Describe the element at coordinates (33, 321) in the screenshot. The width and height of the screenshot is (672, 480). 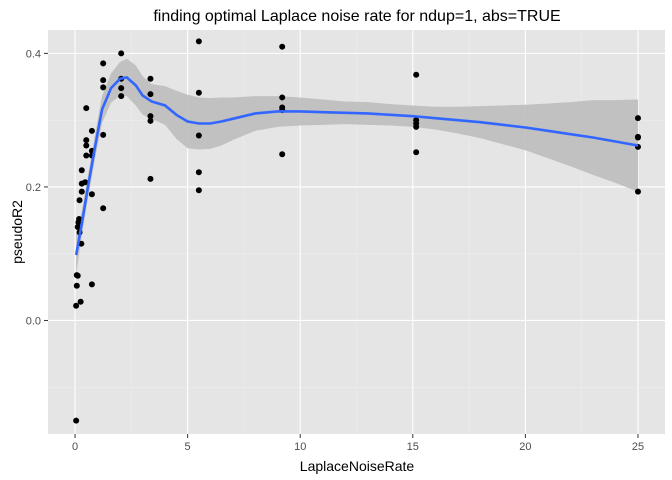
I see `y-tick-label: 0.0` at that location.